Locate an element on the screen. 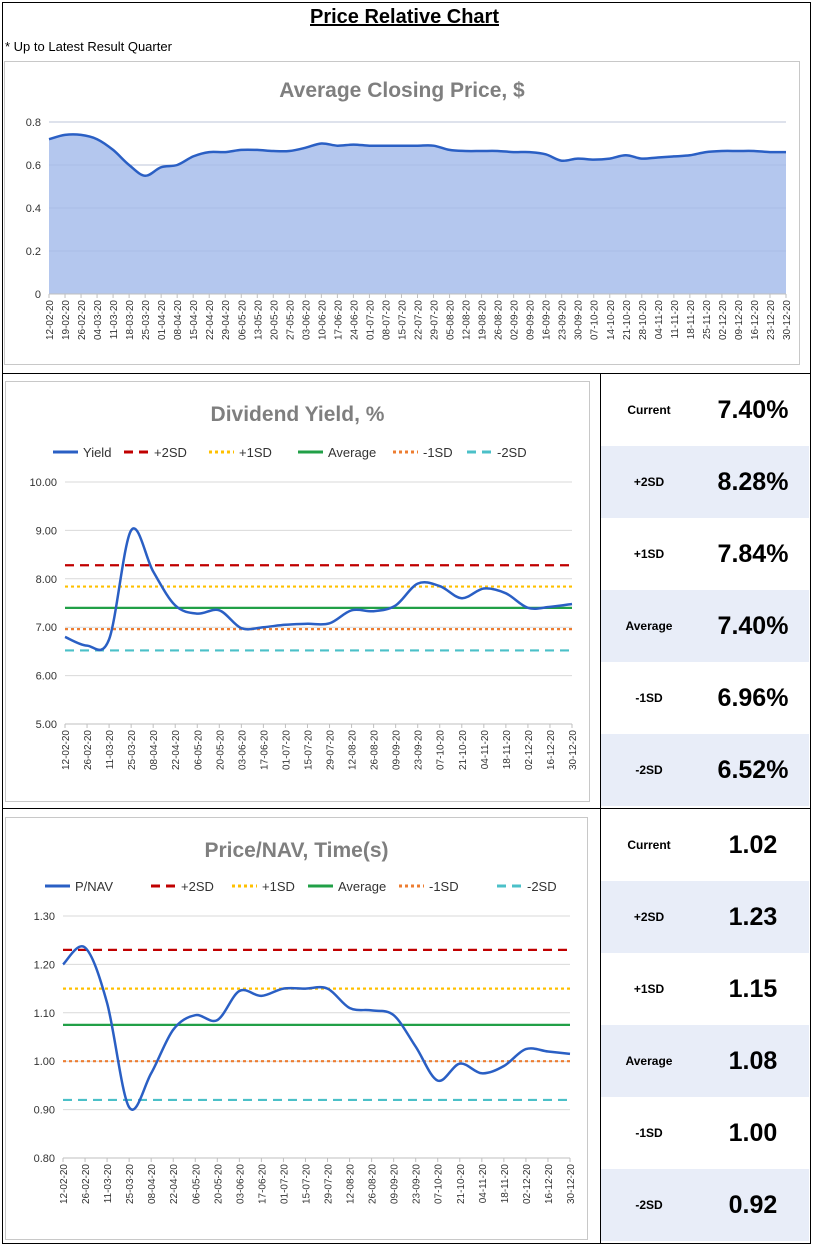 The height and width of the screenshot is (1248, 813). x-tick-label: 28-10-20 is located at coordinates (643, 320).